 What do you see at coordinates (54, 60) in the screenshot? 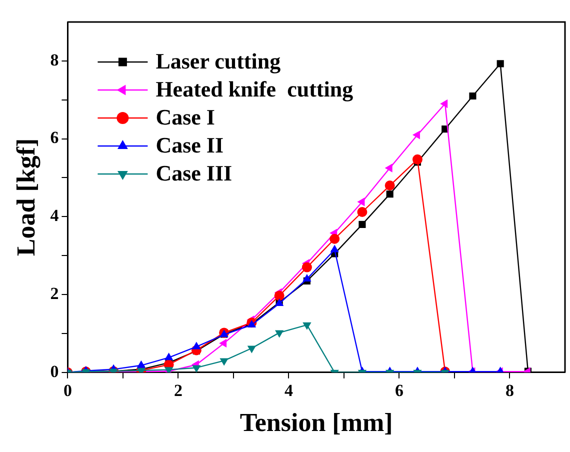
I see `y-tick-label: 8` at bounding box center [54, 60].